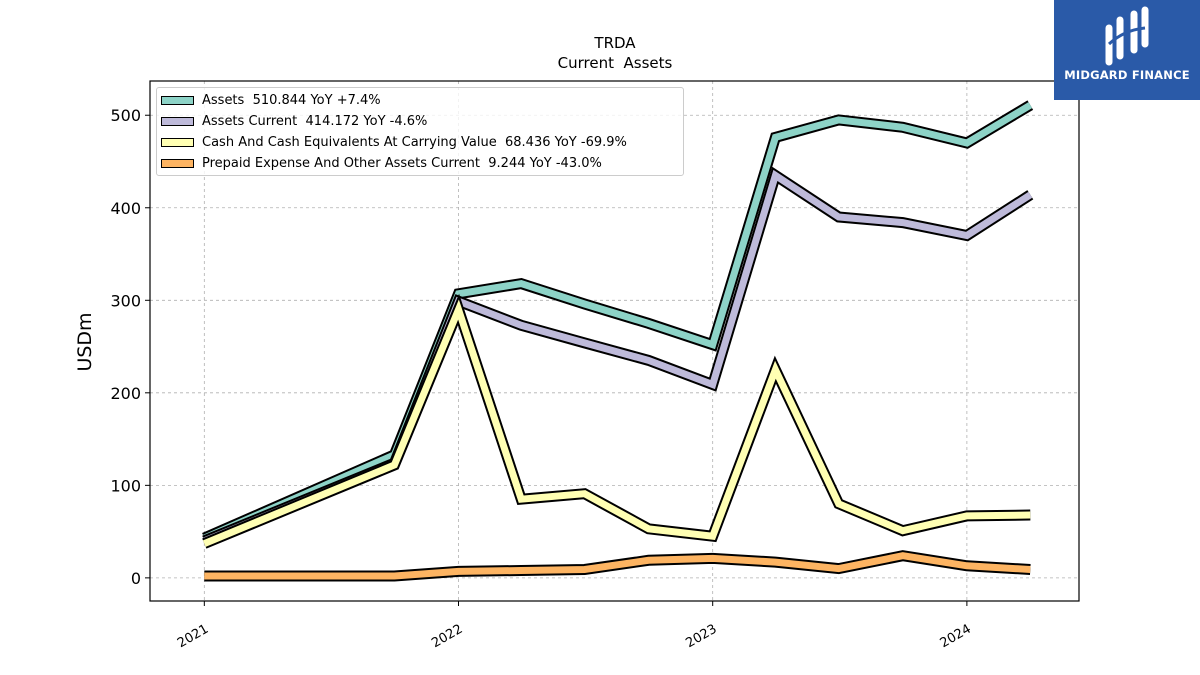 Image resolution: width=1200 pixels, height=675 pixels. What do you see at coordinates (1127, 36) in the screenshot?
I see `brand-mark-icon` at bounding box center [1127, 36].